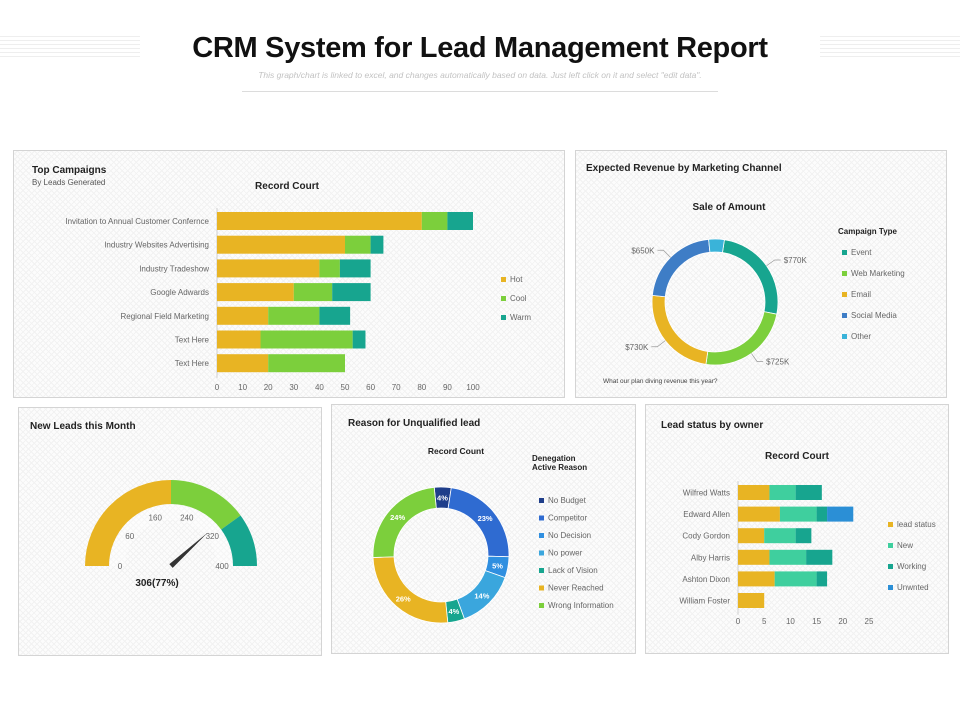  I want to click on bar-hot-text-here, so click(243, 363).